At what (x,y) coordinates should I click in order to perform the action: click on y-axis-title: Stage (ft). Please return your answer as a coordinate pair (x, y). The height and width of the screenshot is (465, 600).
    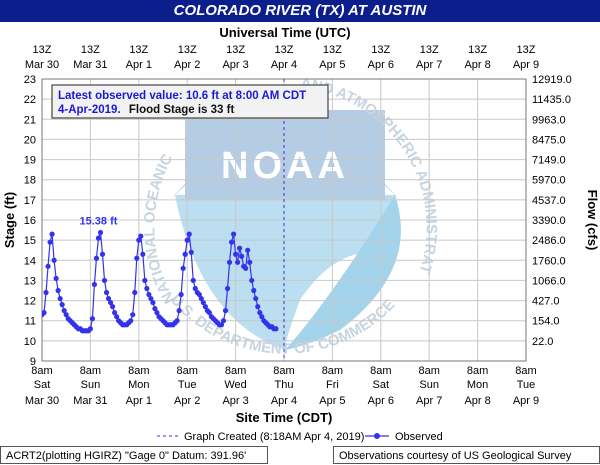
    Looking at the image, I should click on (9, 220).